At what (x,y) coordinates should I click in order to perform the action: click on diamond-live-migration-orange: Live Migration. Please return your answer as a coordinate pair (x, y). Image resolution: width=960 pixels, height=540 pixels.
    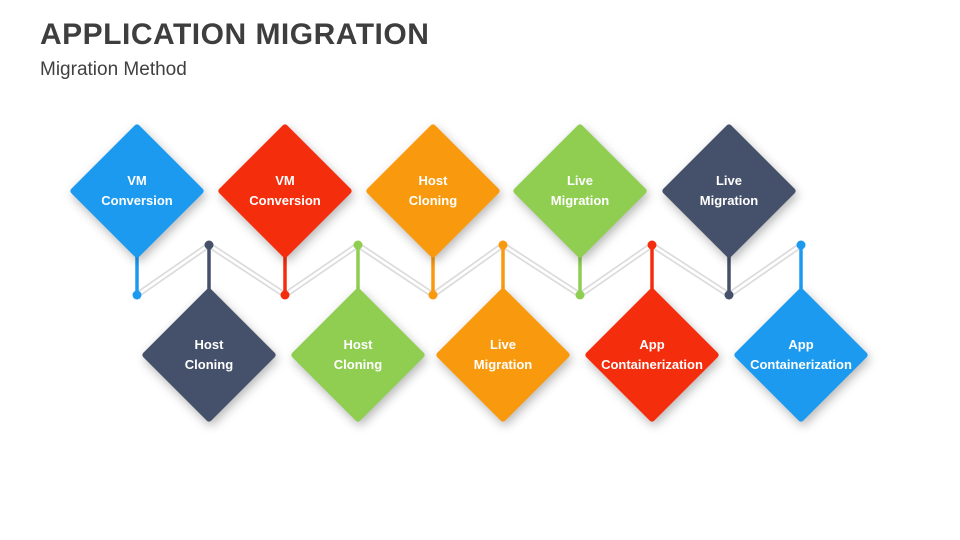
    Looking at the image, I should click on (503, 355).